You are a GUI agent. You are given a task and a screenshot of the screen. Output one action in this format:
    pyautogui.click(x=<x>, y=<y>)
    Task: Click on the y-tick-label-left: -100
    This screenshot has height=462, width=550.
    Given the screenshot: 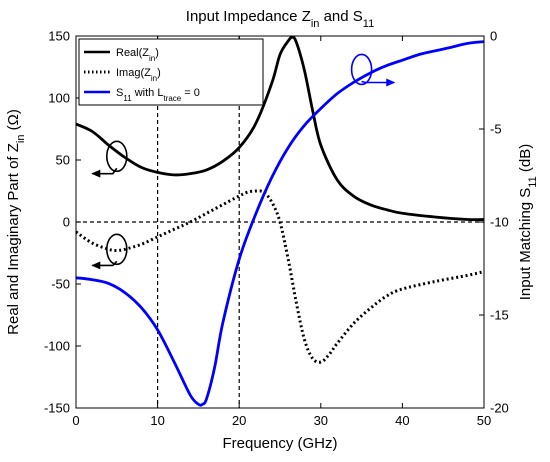 What is the action you would take?
    pyautogui.click(x=57, y=346)
    